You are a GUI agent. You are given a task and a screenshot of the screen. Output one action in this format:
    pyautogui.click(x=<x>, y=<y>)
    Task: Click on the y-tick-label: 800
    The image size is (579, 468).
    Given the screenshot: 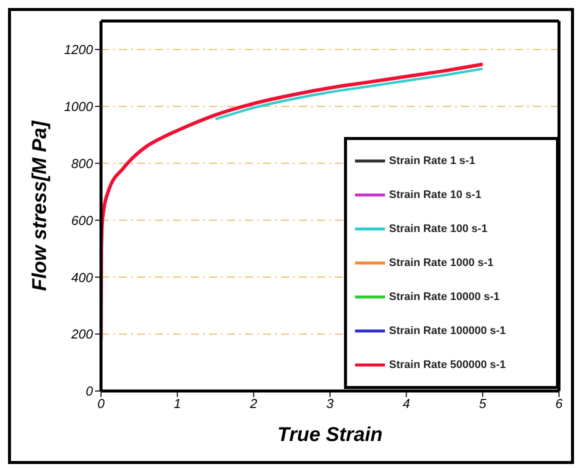 What is the action you would take?
    pyautogui.click(x=82, y=163)
    